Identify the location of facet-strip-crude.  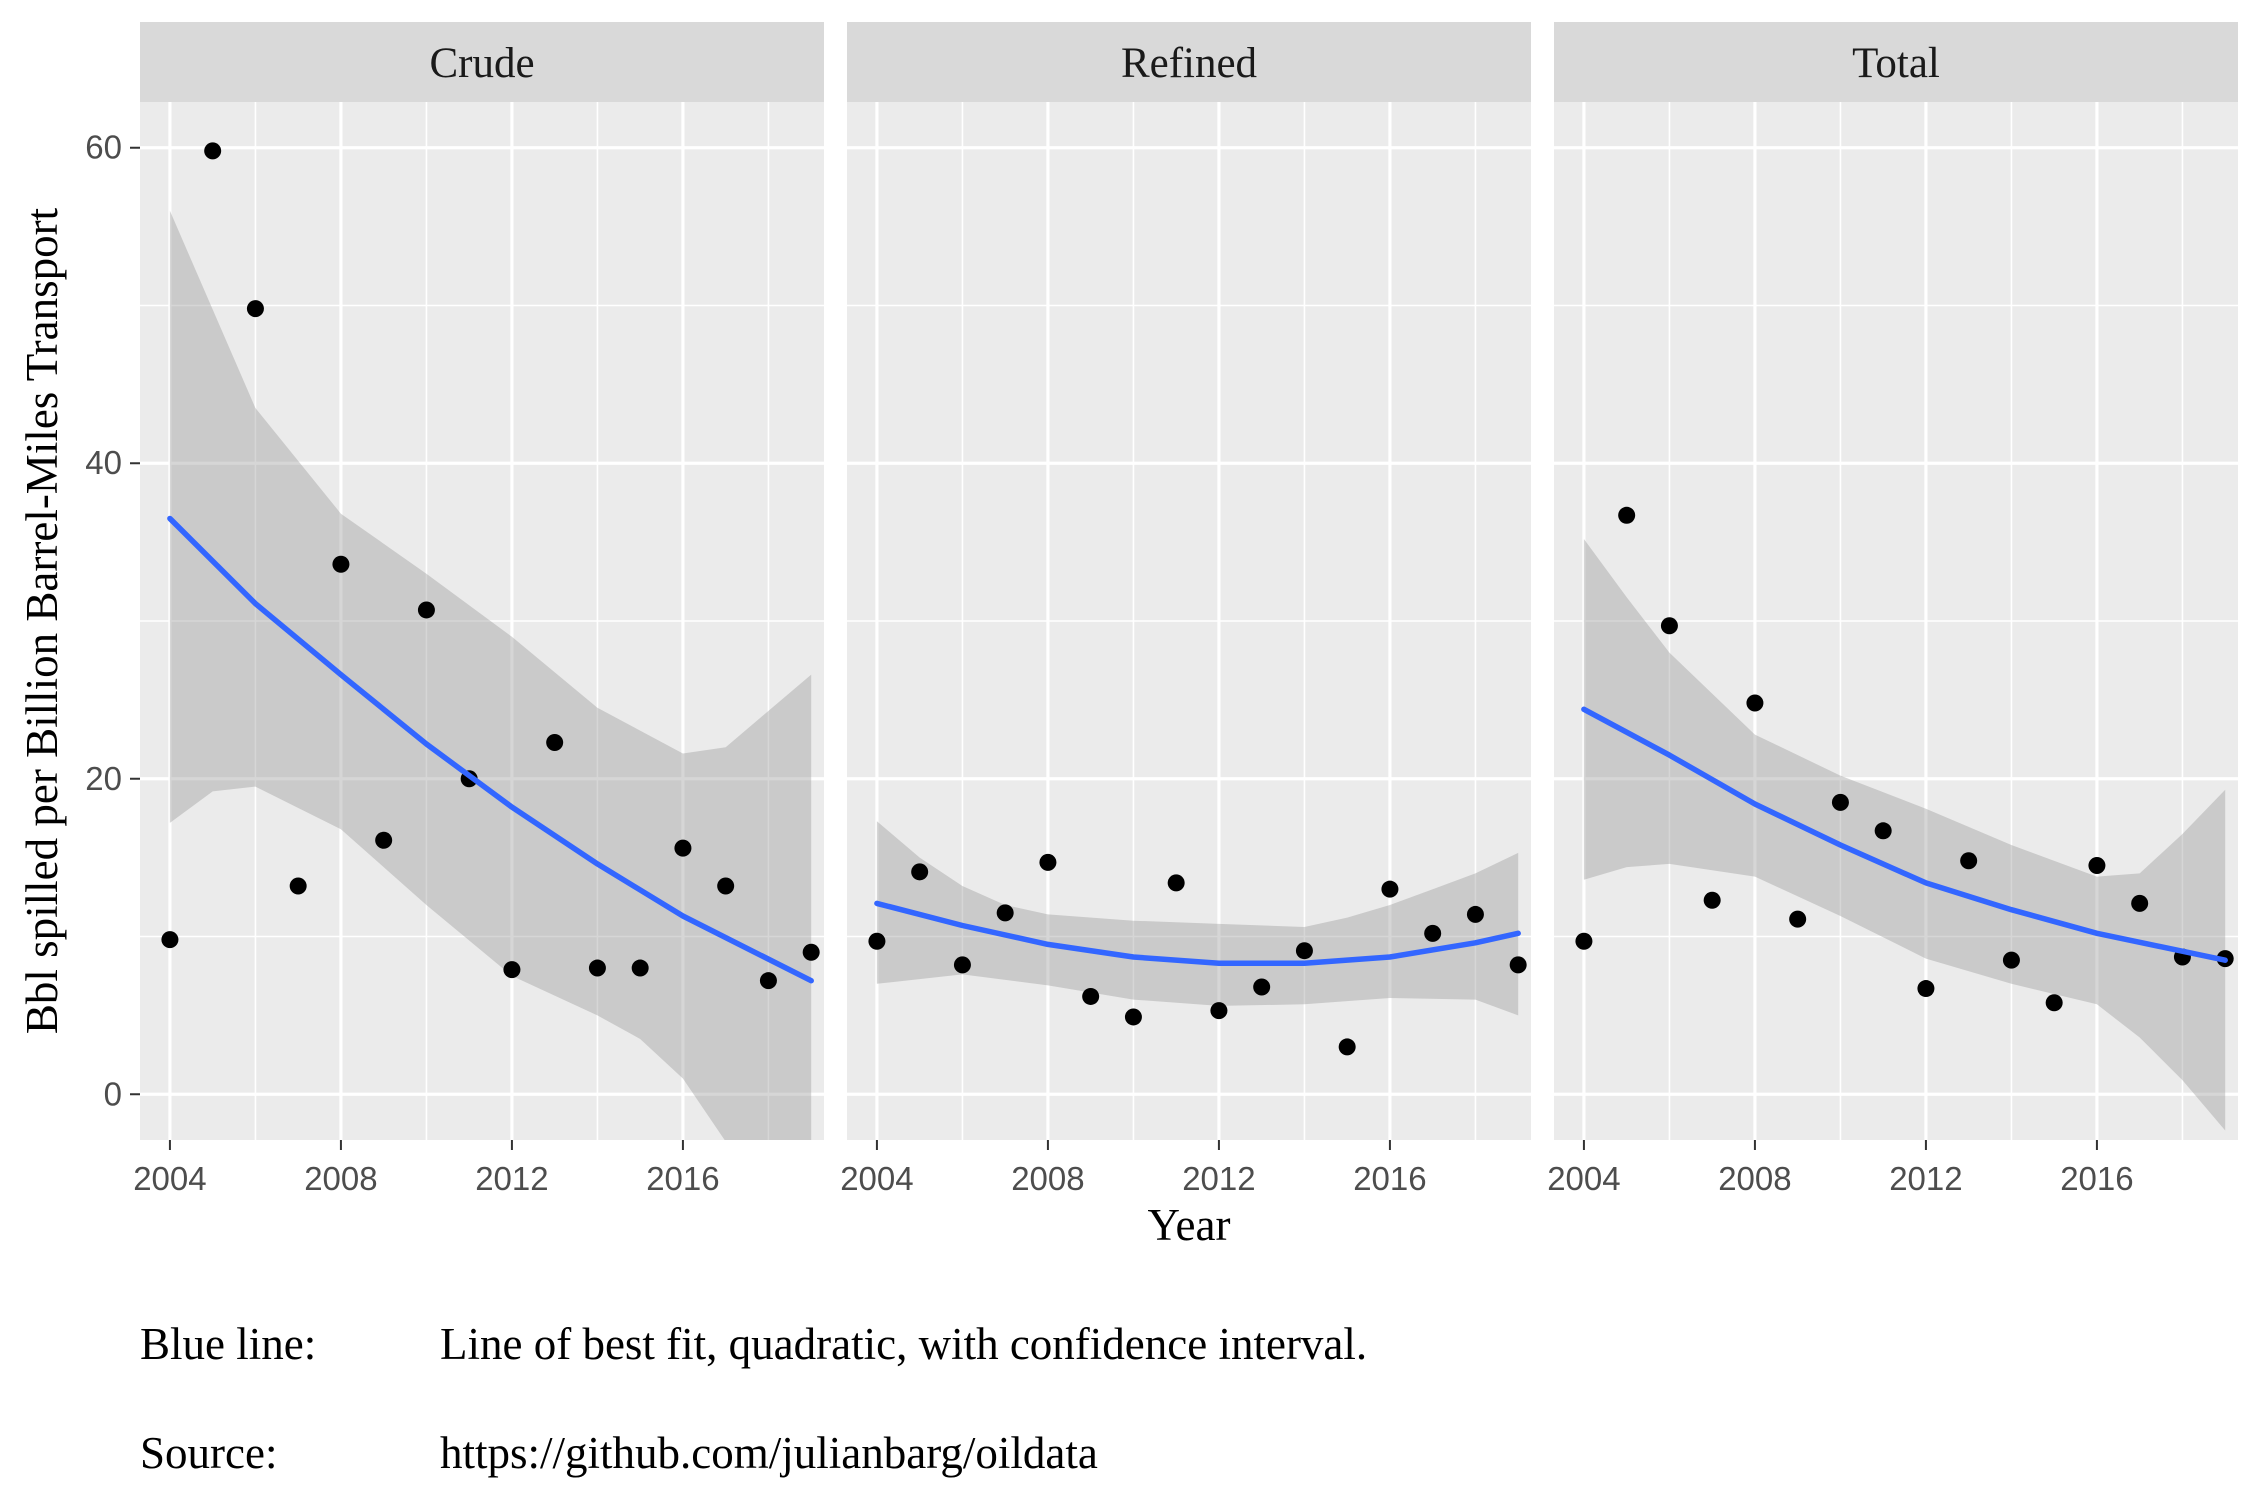
(482, 62).